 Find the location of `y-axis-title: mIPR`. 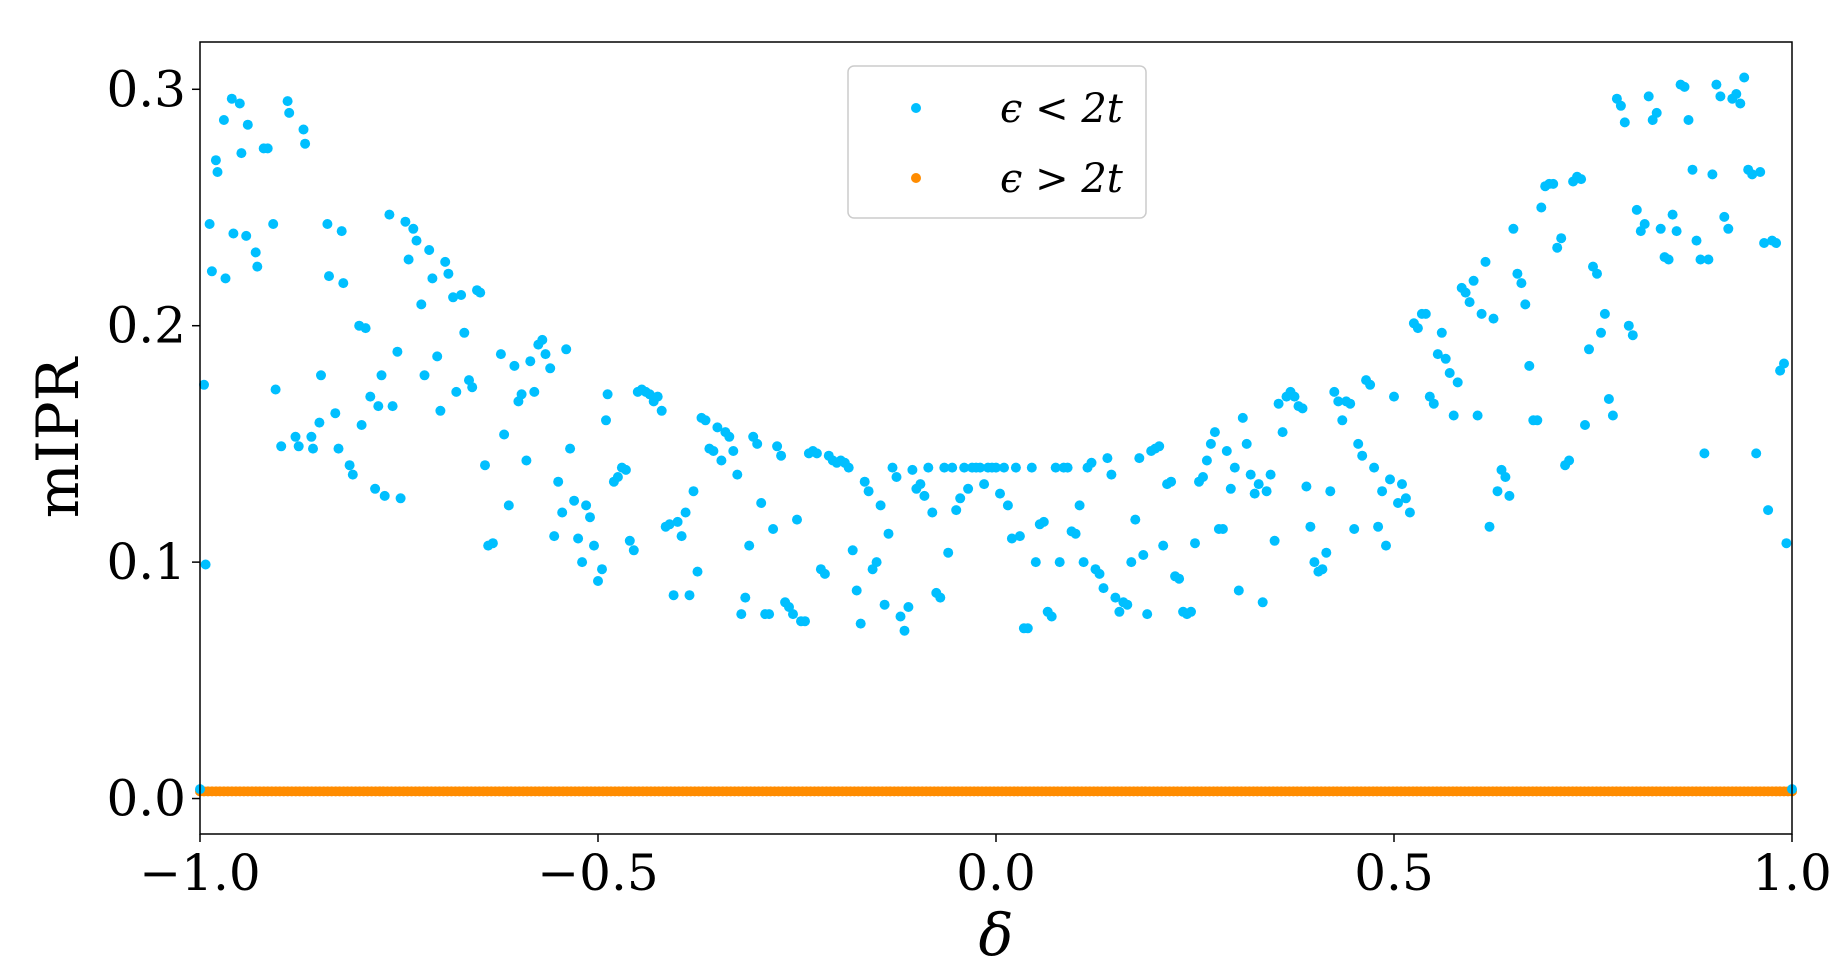

y-axis-title: mIPR is located at coordinates (58, 436).